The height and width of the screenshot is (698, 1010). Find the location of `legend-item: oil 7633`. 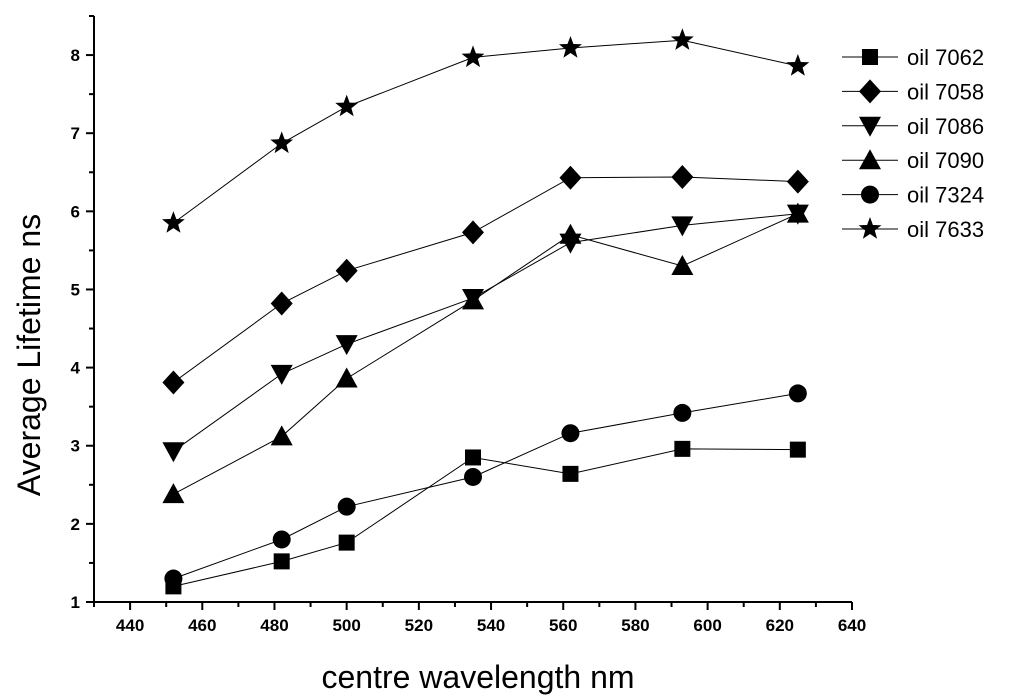

legend-item: oil 7633 is located at coordinates (913, 229).